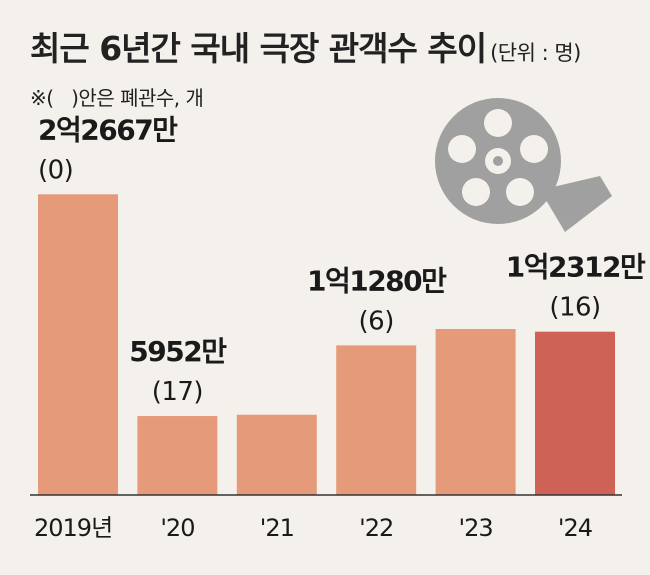 The height and width of the screenshot is (575, 650). What do you see at coordinates (576, 267) in the screenshot?
I see `value-label-5: 1억2312만` at bounding box center [576, 267].